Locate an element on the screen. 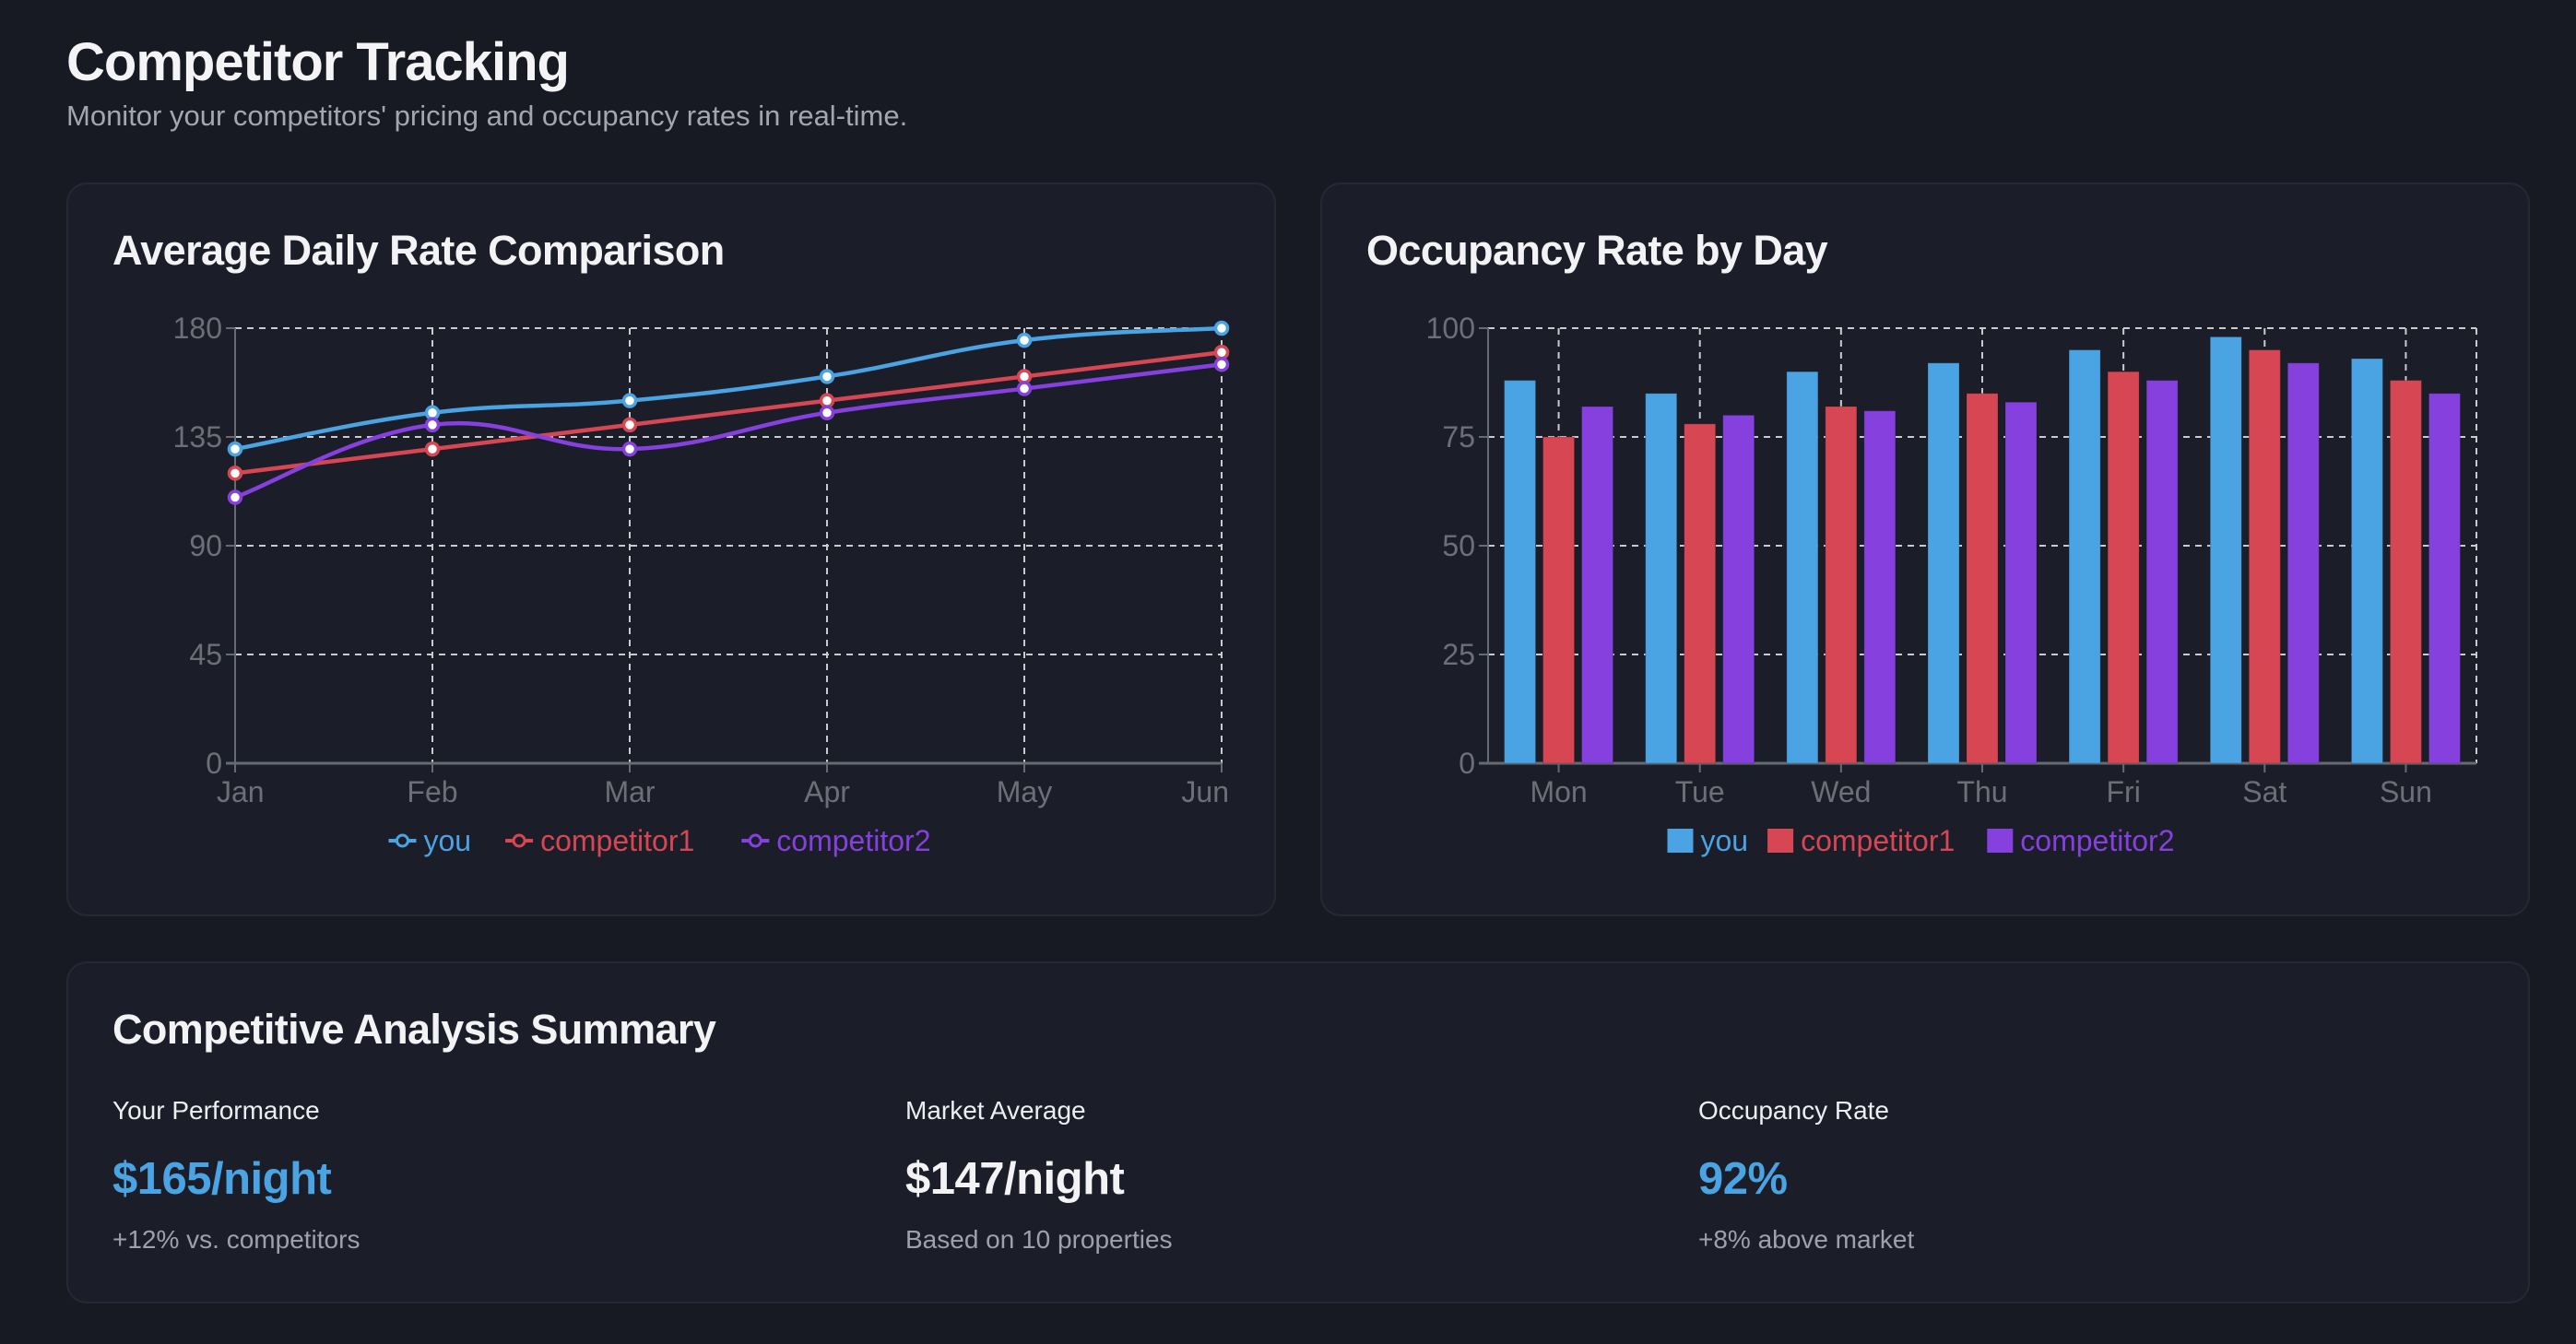  summary-value: $165/night is located at coordinates (222, 1179).